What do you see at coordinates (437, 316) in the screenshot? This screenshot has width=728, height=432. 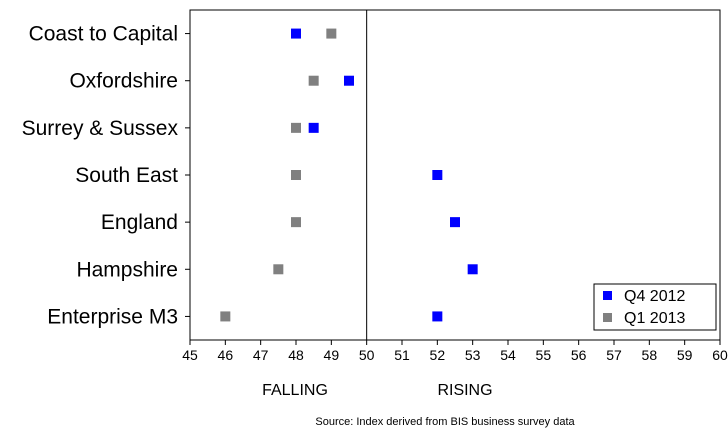 I see `point-q4-2012-enterprise-m3` at bounding box center [437, 316].